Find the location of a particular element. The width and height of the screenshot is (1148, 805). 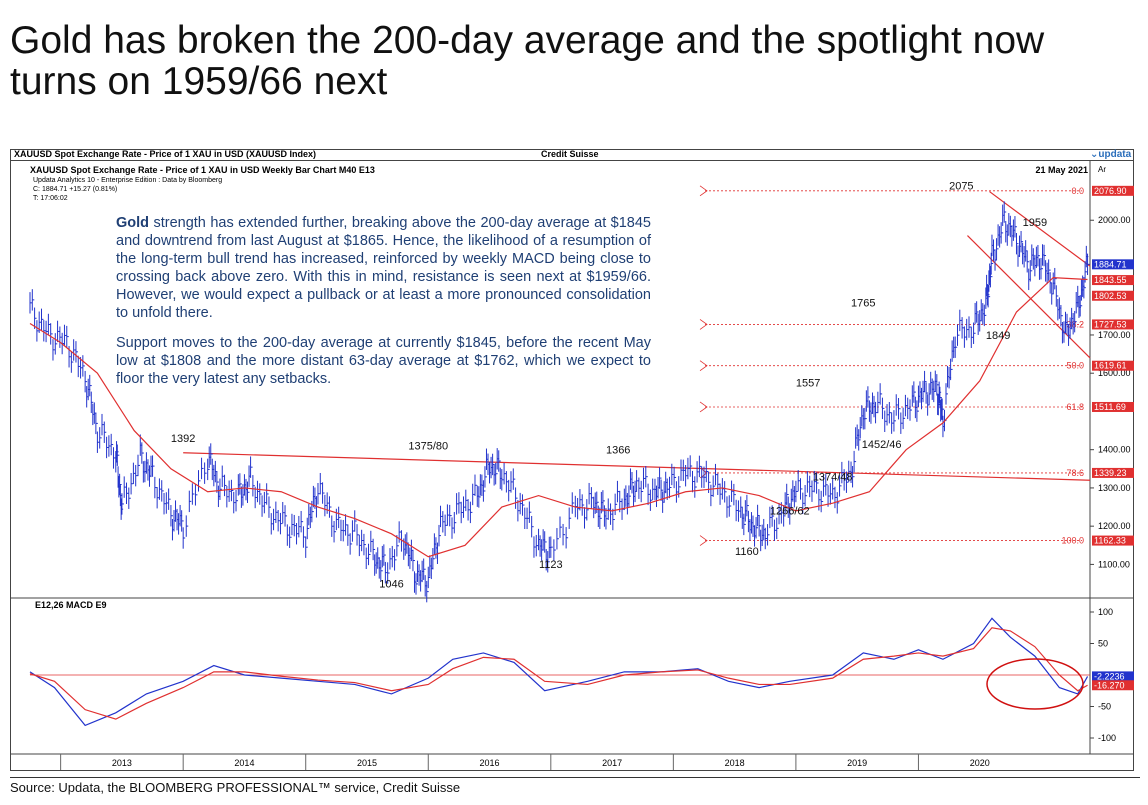

axis-tag: Ar is located at coordinates (1102, 169).